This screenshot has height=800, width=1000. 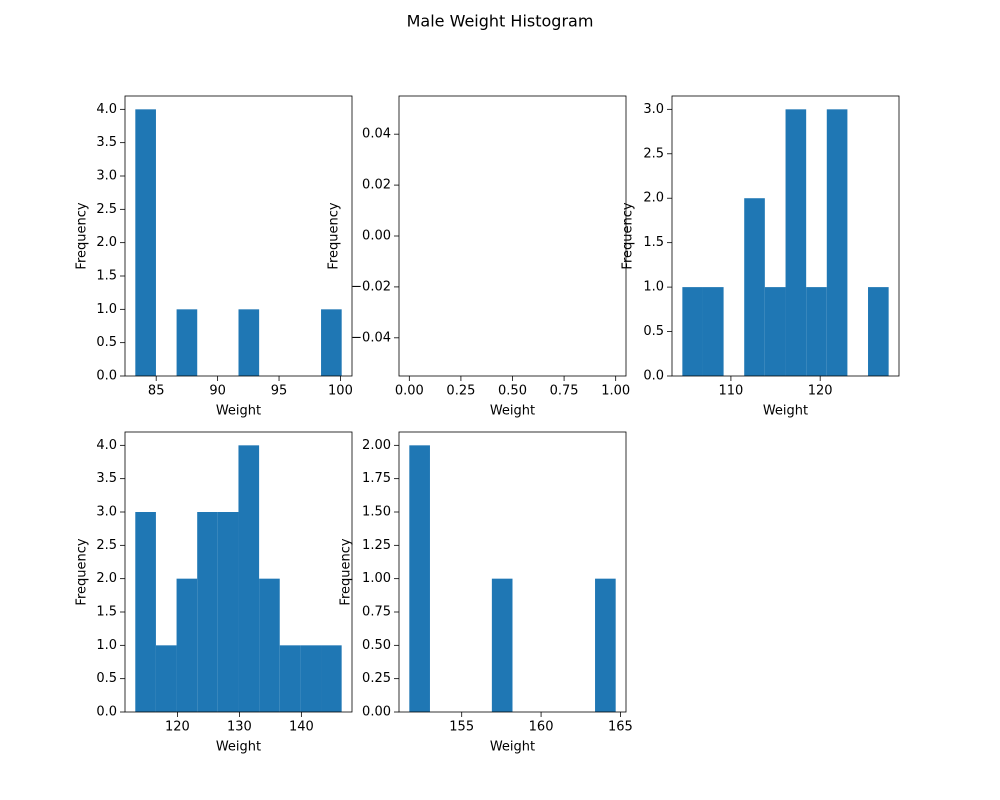 I want to click on y-tick-label: 1.75, so click(x=376, y=478).